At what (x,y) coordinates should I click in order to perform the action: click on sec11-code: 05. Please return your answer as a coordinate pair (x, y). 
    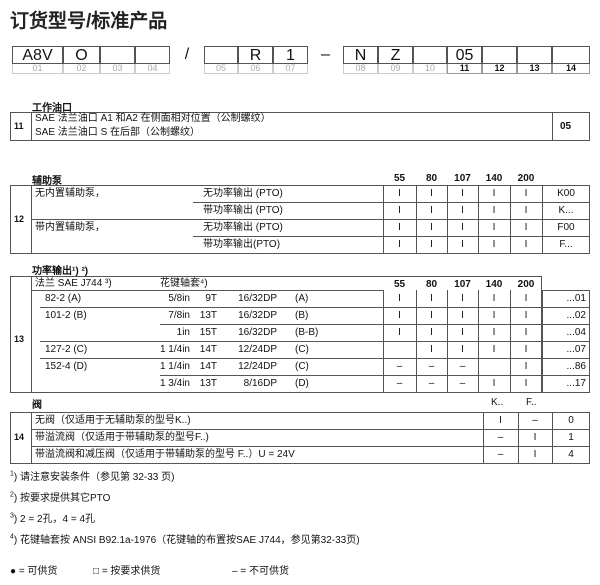
    Looking at the image, I should click on (566, 126).